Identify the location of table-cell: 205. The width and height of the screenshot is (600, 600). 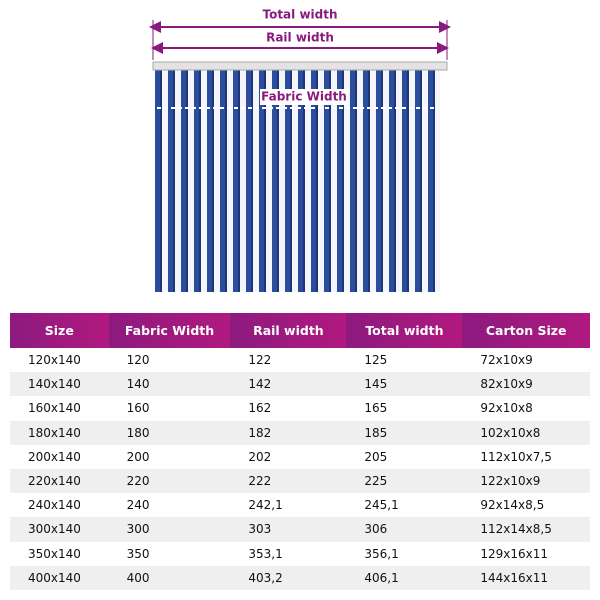
(376, 456).